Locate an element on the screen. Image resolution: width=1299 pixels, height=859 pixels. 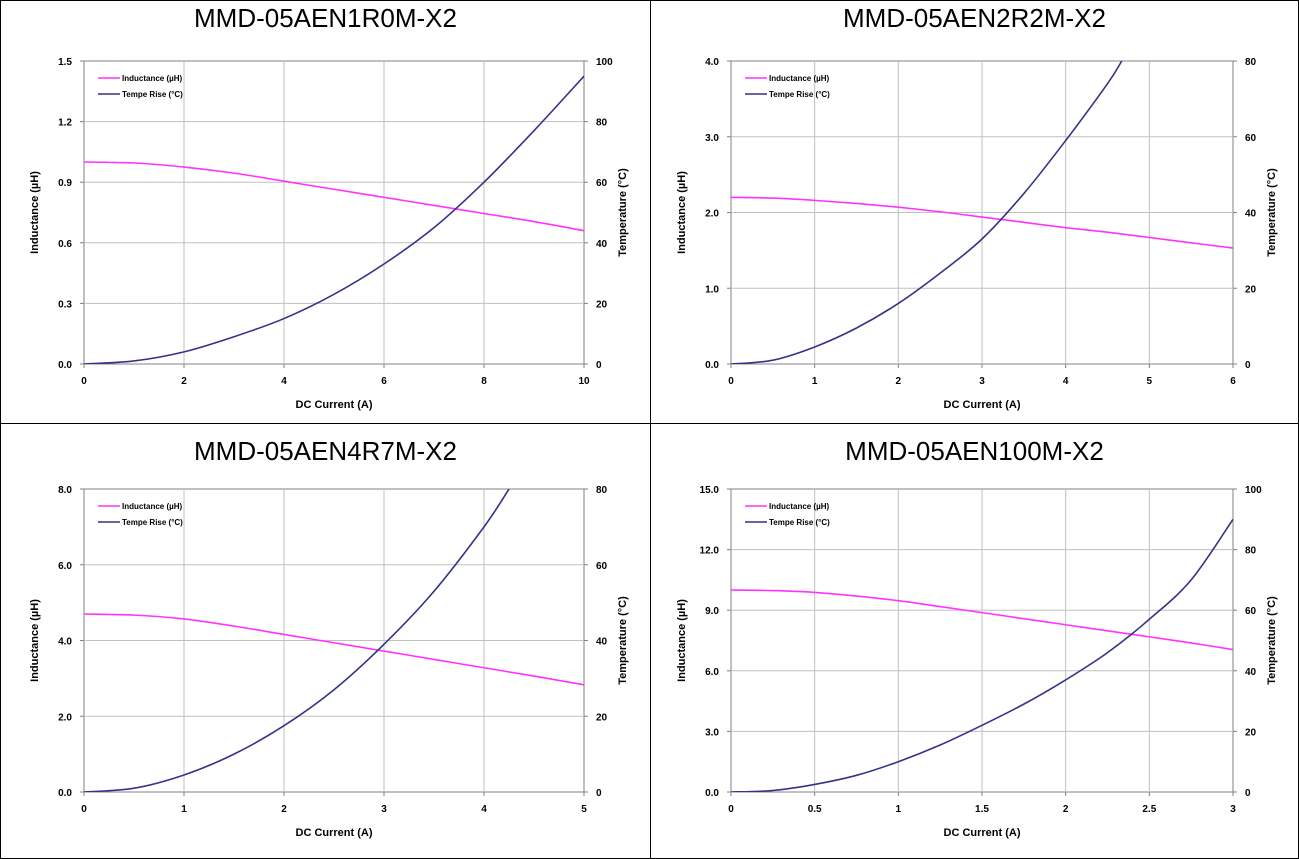
y-tick-label: 1.5 is located at coordinates (65, 62).